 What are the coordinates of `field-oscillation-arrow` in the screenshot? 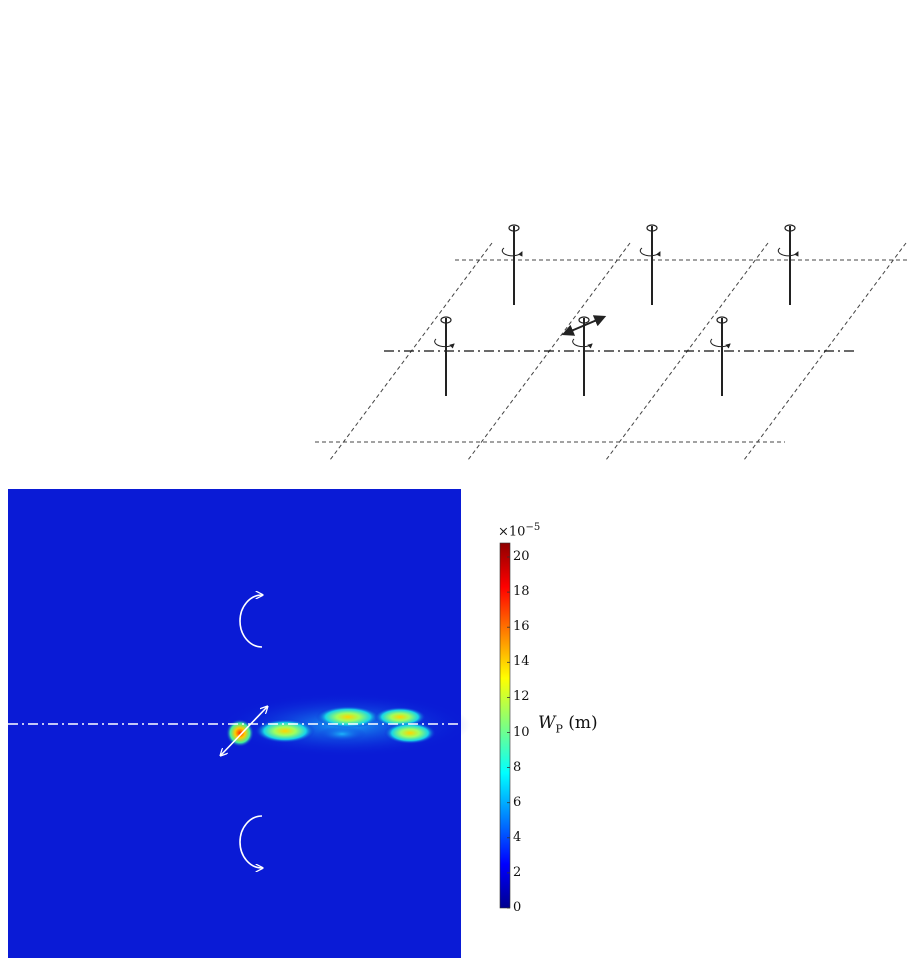 It's located at (244, 731).